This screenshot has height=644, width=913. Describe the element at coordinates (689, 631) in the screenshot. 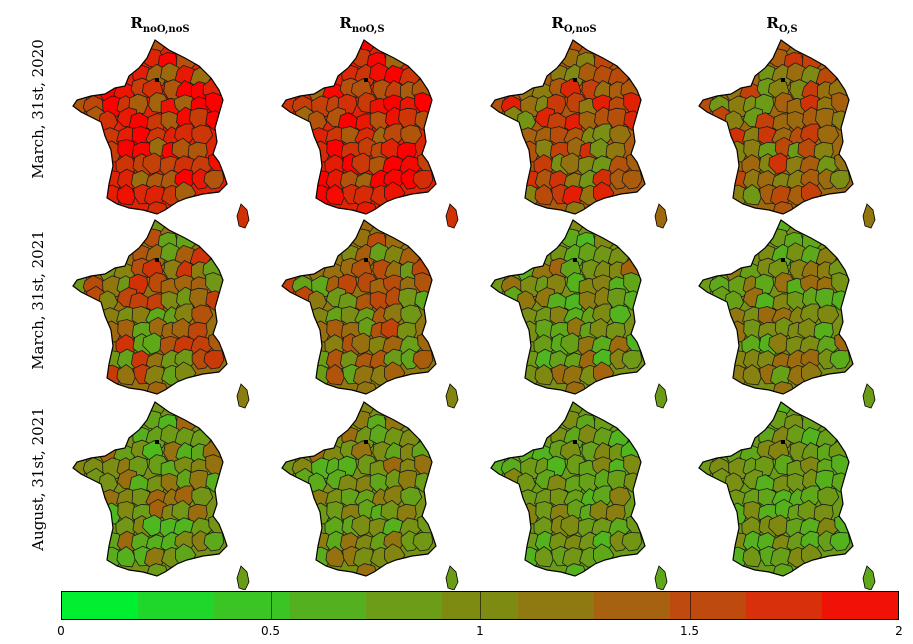

I see `colorbar-tick-label: 1.5` at that location.